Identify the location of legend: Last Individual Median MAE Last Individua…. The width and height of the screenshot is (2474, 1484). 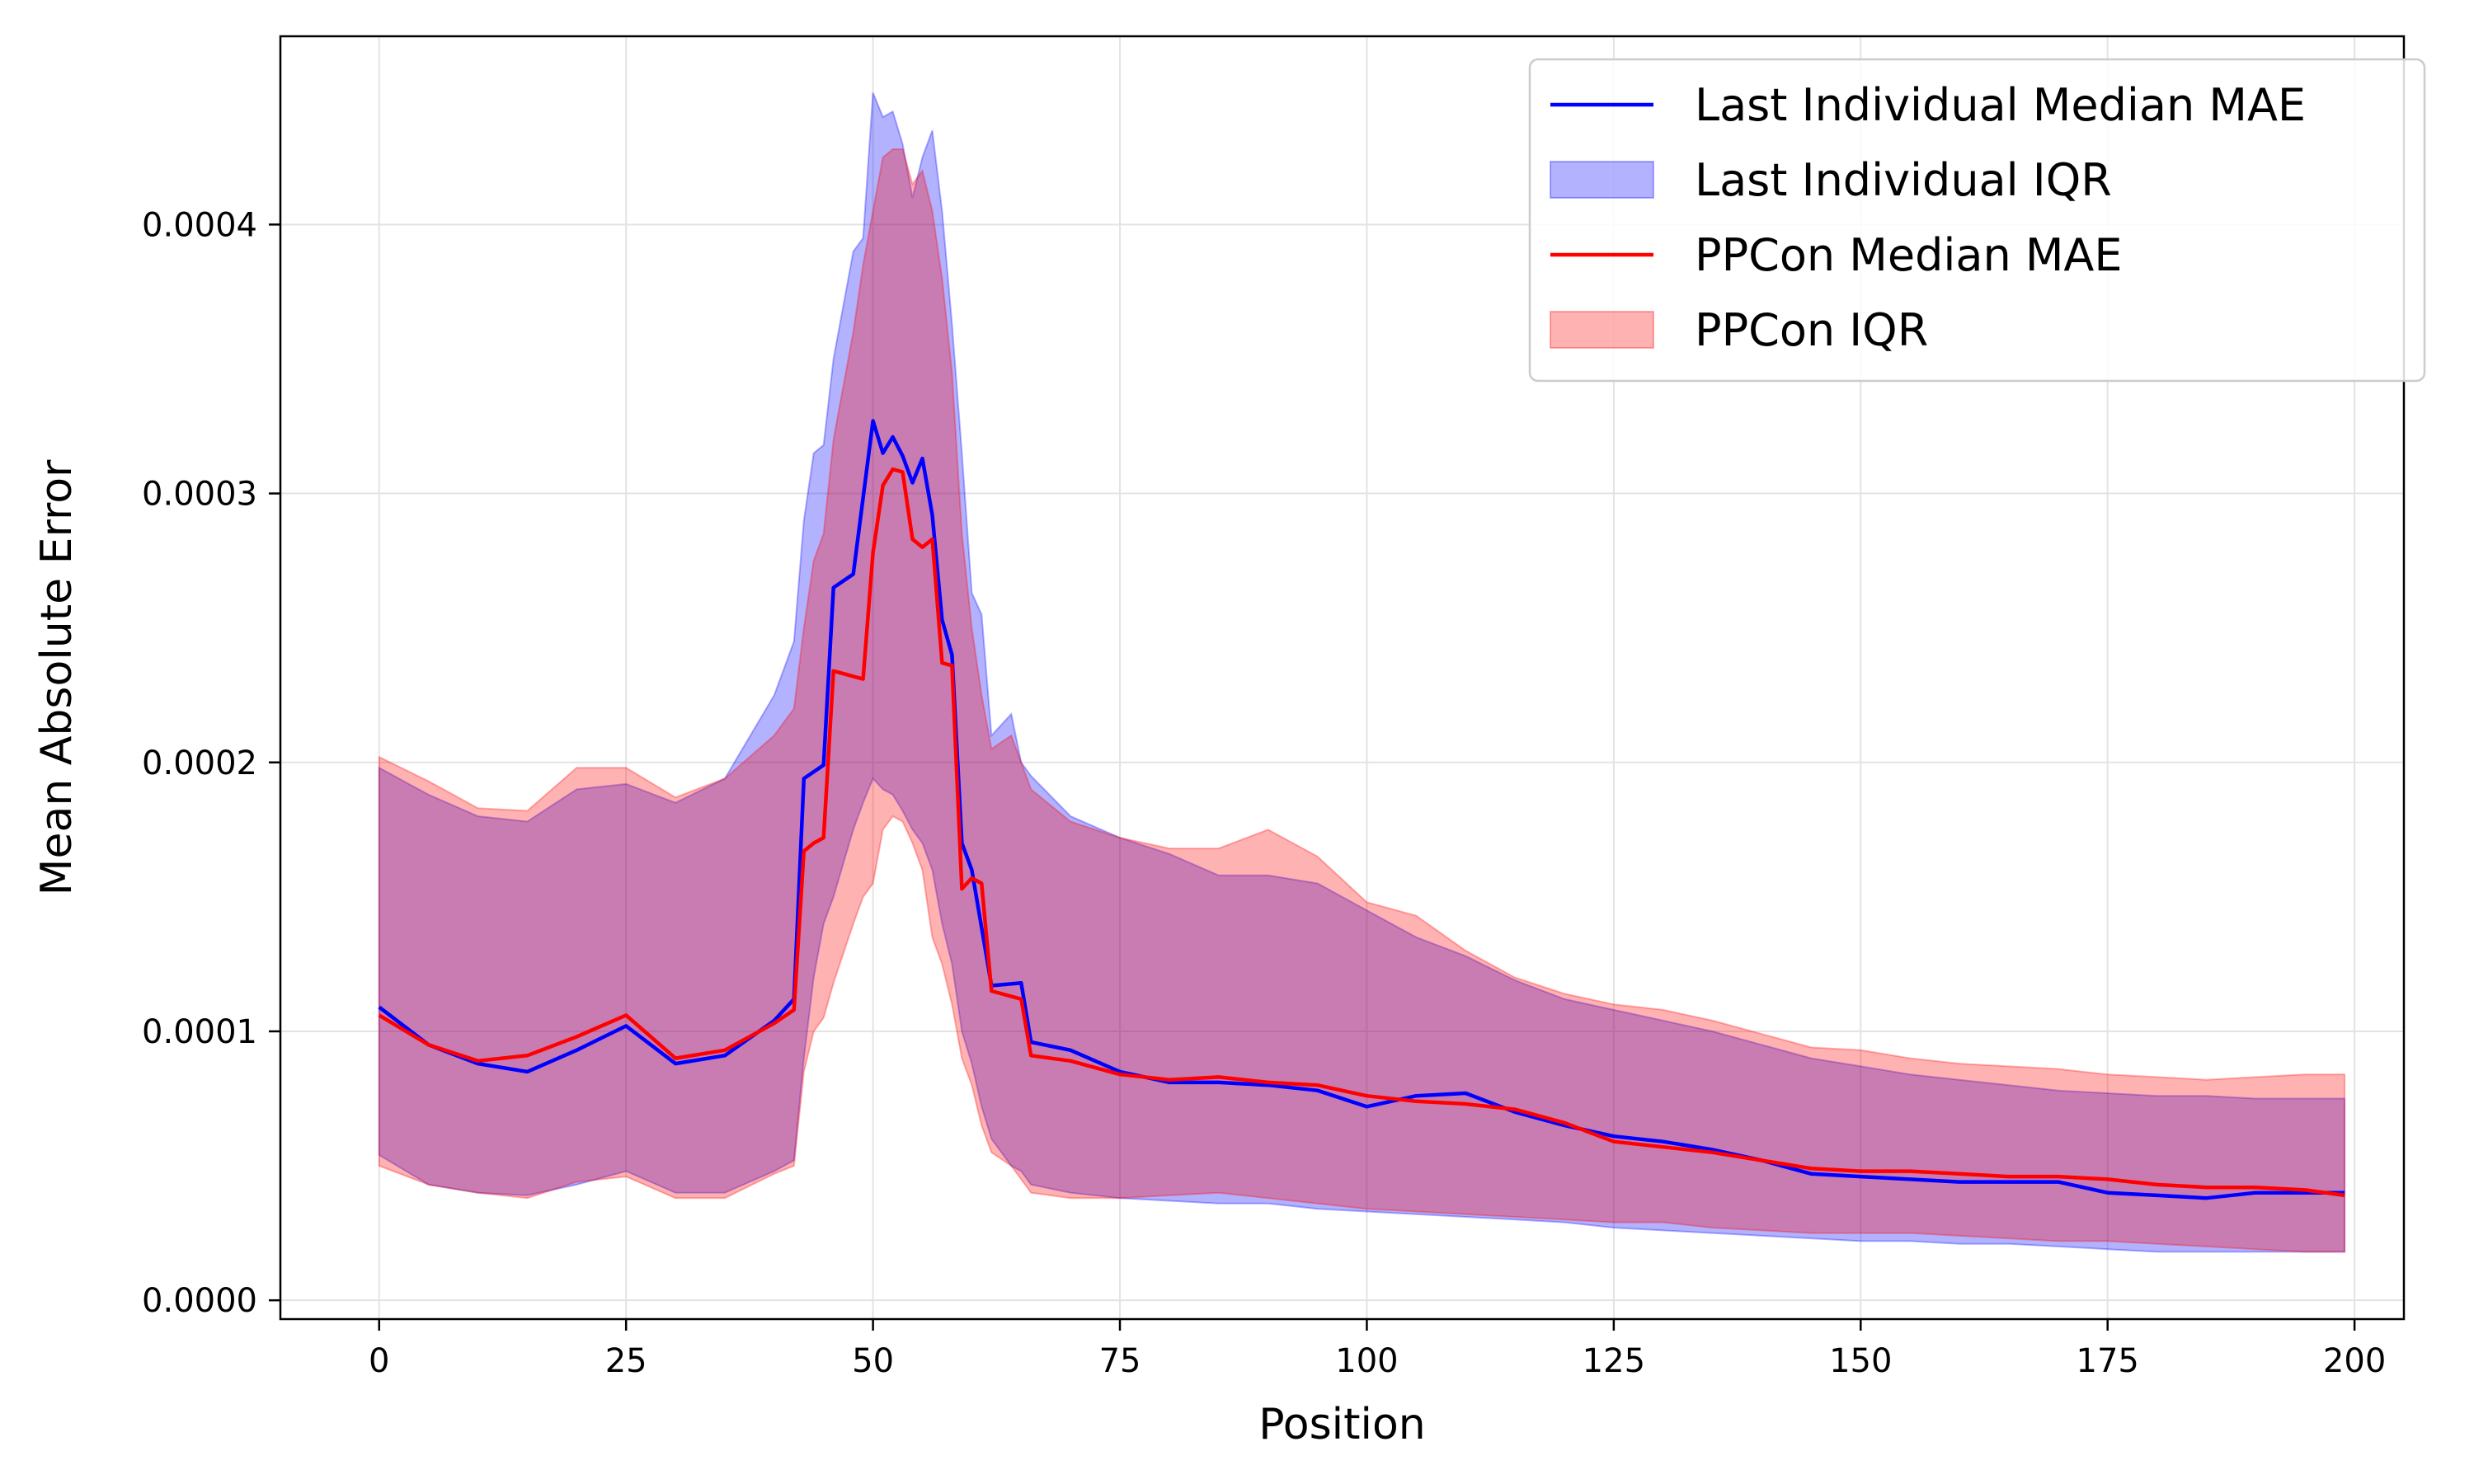
(1977, 220).